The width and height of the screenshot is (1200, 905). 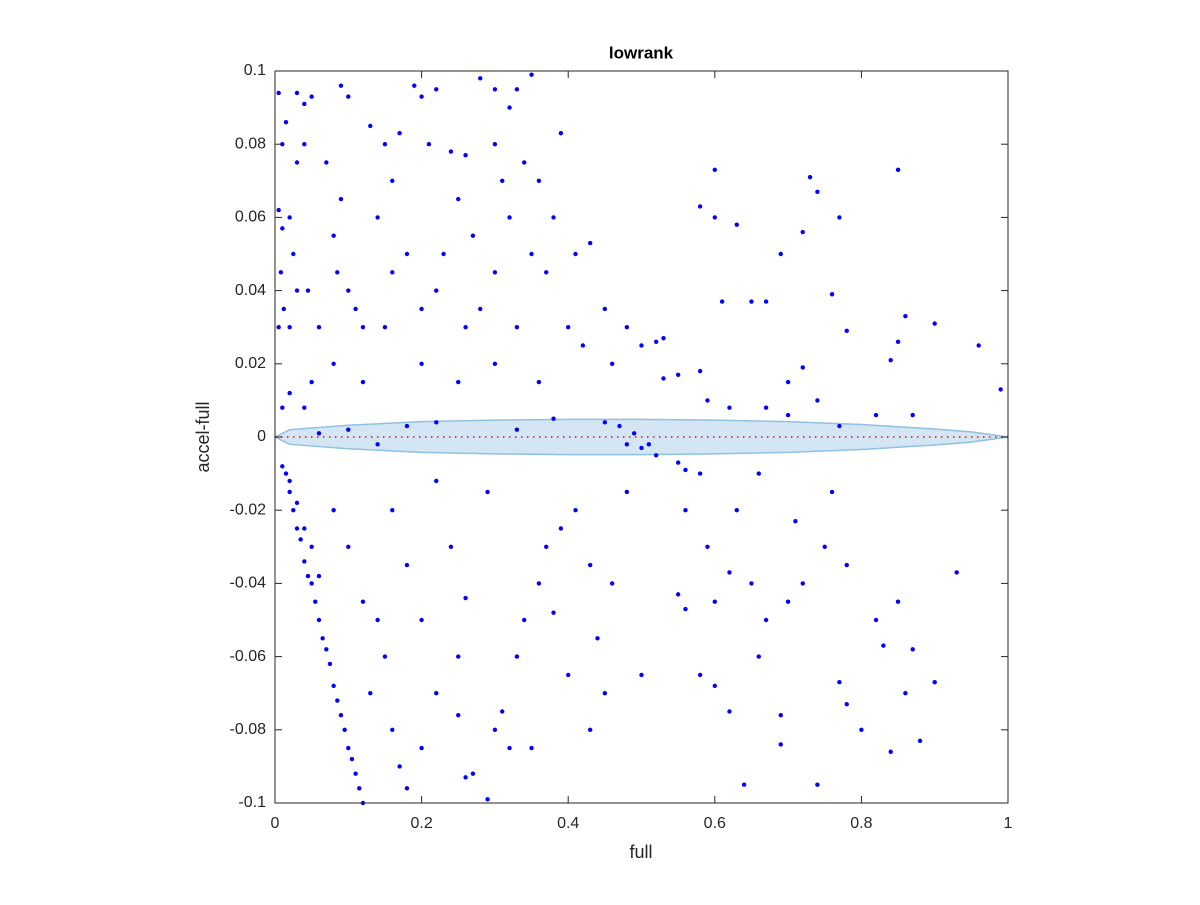 I want to click on x-tick-label: 0.6, so click(x=715, y=823).